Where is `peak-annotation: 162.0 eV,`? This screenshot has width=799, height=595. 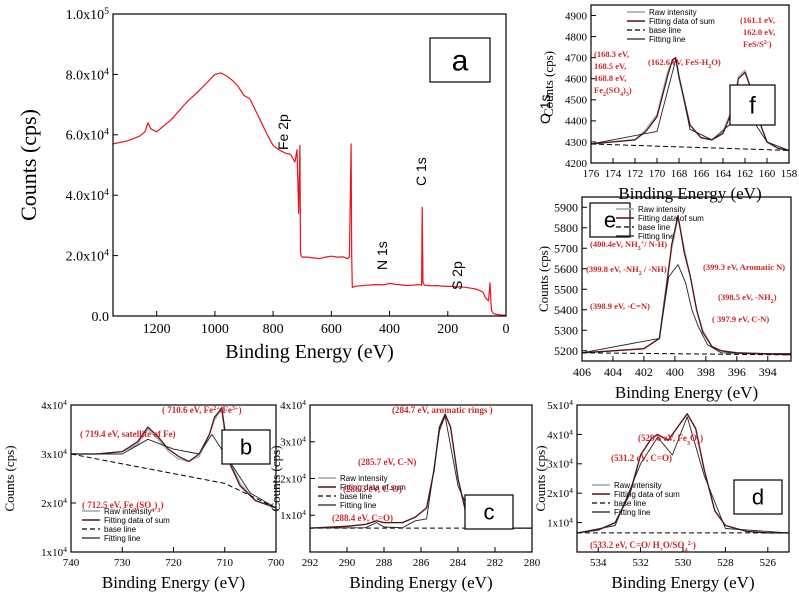 peak-annotation: 162.0 eV, is located at coordinates (759, 32).